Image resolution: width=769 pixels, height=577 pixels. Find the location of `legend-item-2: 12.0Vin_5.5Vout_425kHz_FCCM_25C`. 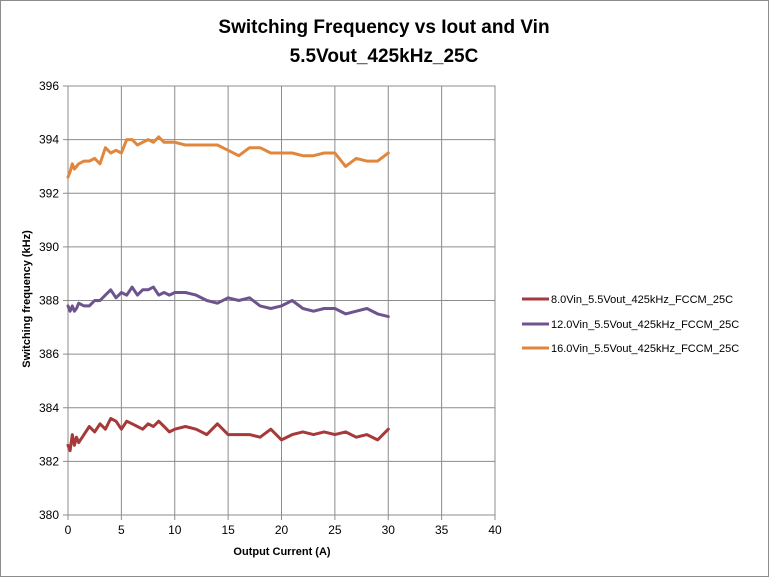

legend-item-2: 12.0Vin_5.5Vout_425kHz_FCCM_25C is located at coordinates (630, 325).